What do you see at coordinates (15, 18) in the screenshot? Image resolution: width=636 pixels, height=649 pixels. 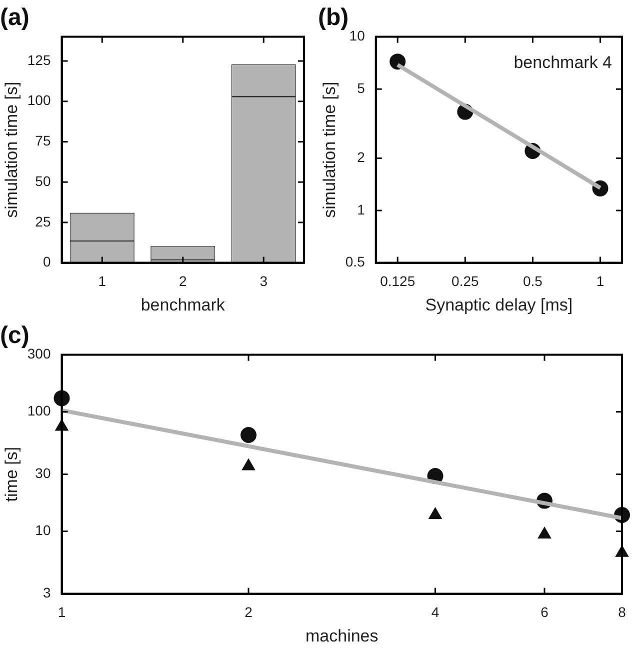 I see `chart-title: (a)` at bounding box center [15, 18].